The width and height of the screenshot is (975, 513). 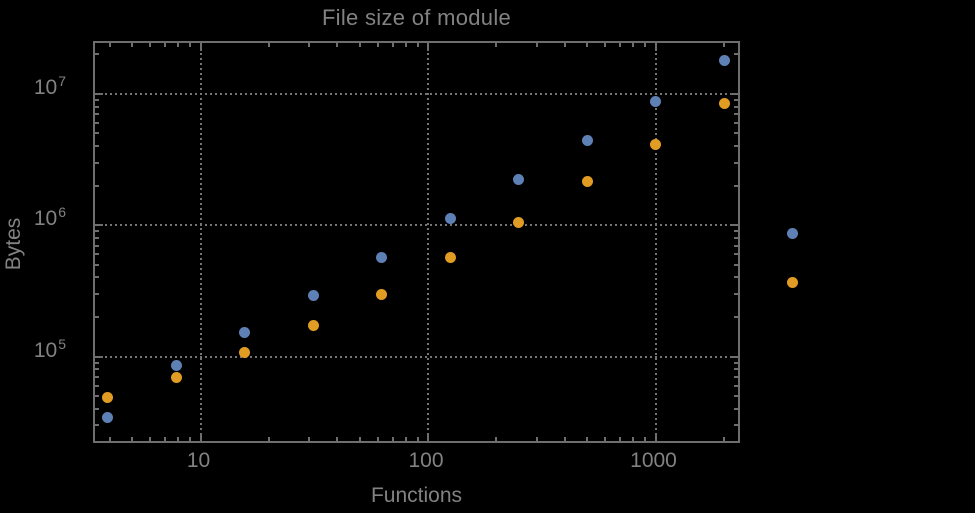 What do you see at coordinates (198, 460) in the screenshot?
I see `x-tick-label-10: 10` at bounding box center [198, 460].